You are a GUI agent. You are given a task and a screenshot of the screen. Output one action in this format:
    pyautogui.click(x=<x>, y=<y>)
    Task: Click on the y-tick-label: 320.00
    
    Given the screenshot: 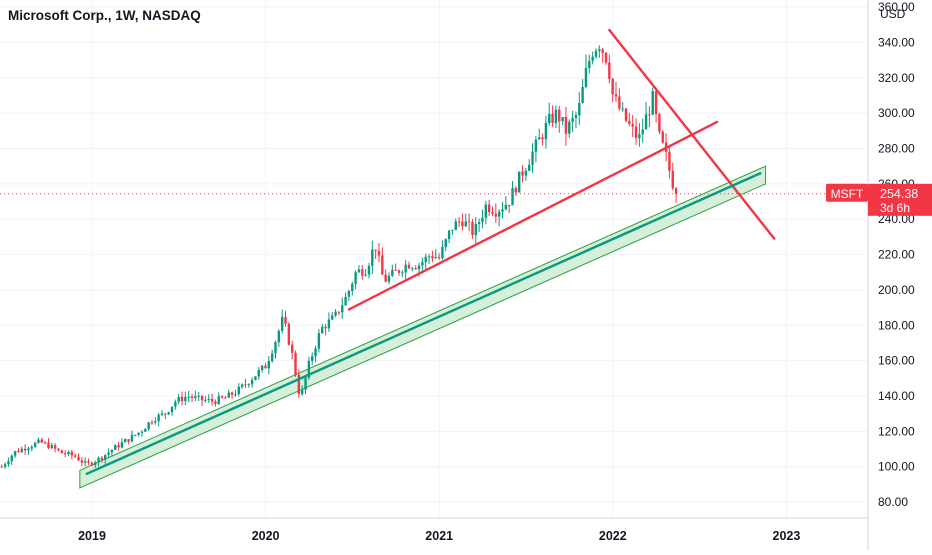 What is the action you would take?
    pyautogui.click(x=896, y=78)
    